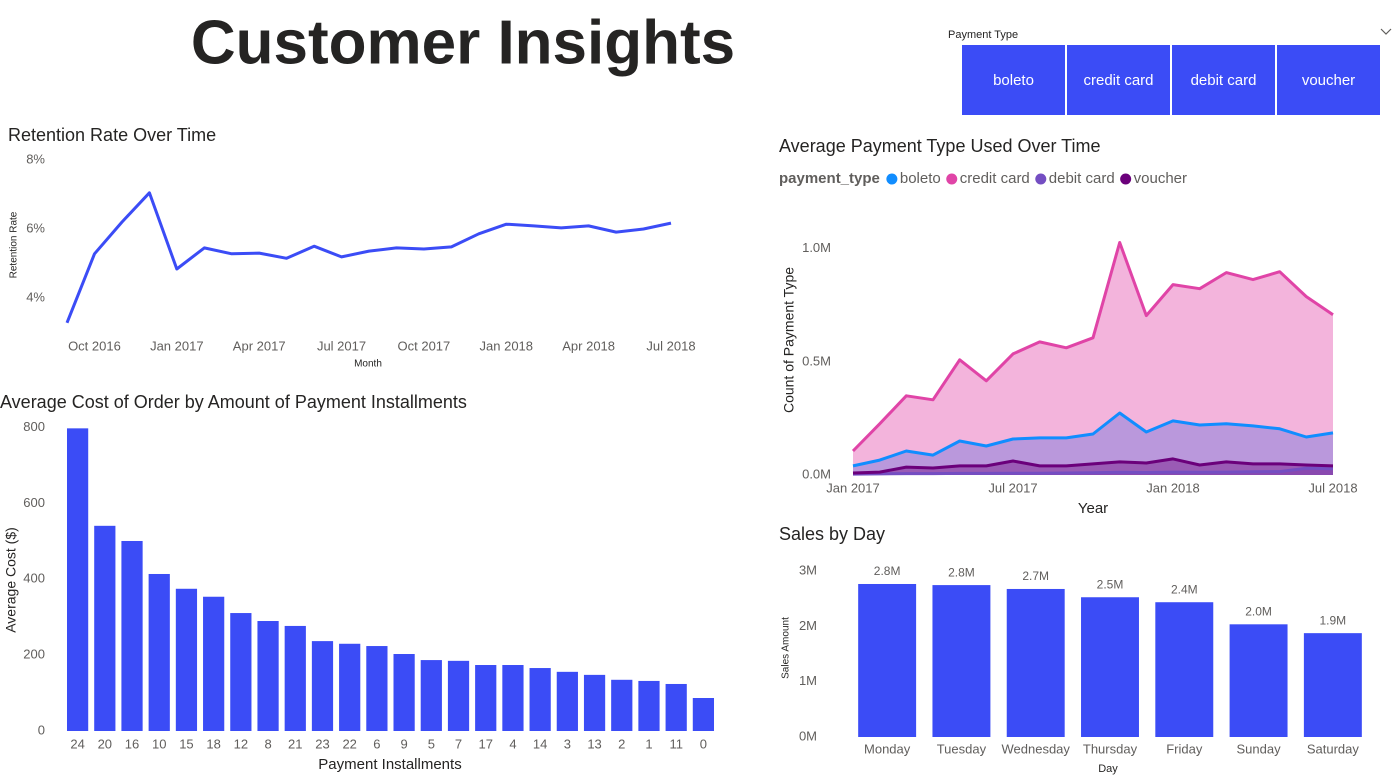  What do you see at coordinates (389, 764) in the screenshot?
I see `x-axis-label: Payment Installments` at bounding box center [389, 764].